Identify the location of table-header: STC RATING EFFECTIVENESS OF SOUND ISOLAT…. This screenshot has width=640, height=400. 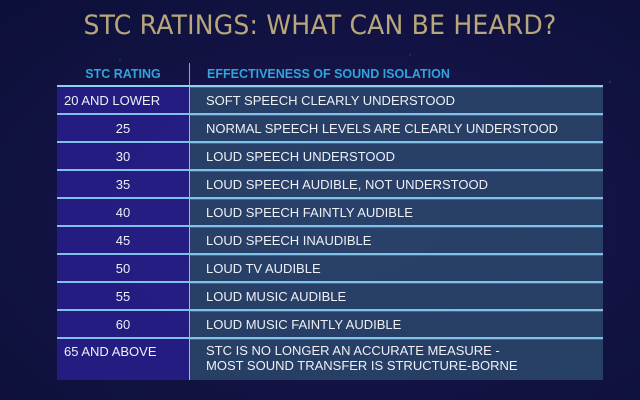
(330, 74).